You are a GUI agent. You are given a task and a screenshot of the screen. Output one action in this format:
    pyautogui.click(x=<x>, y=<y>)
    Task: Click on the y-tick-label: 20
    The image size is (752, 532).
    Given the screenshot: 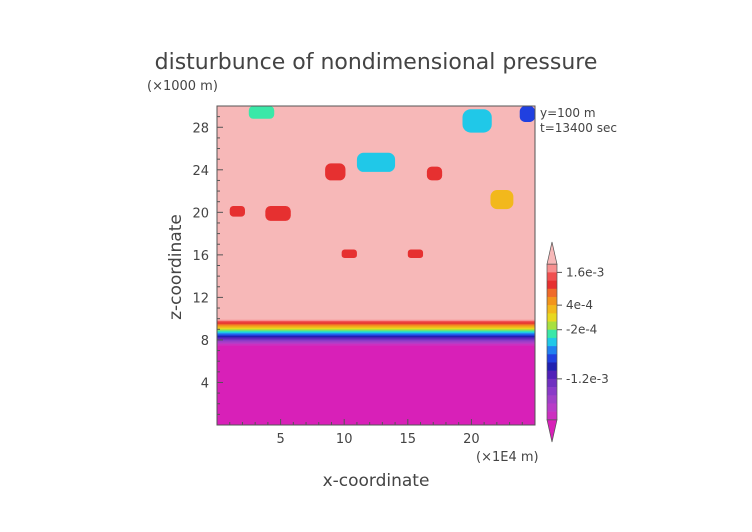 What is the action you would take?
    pyautogui.click(x=200, y=213)
    